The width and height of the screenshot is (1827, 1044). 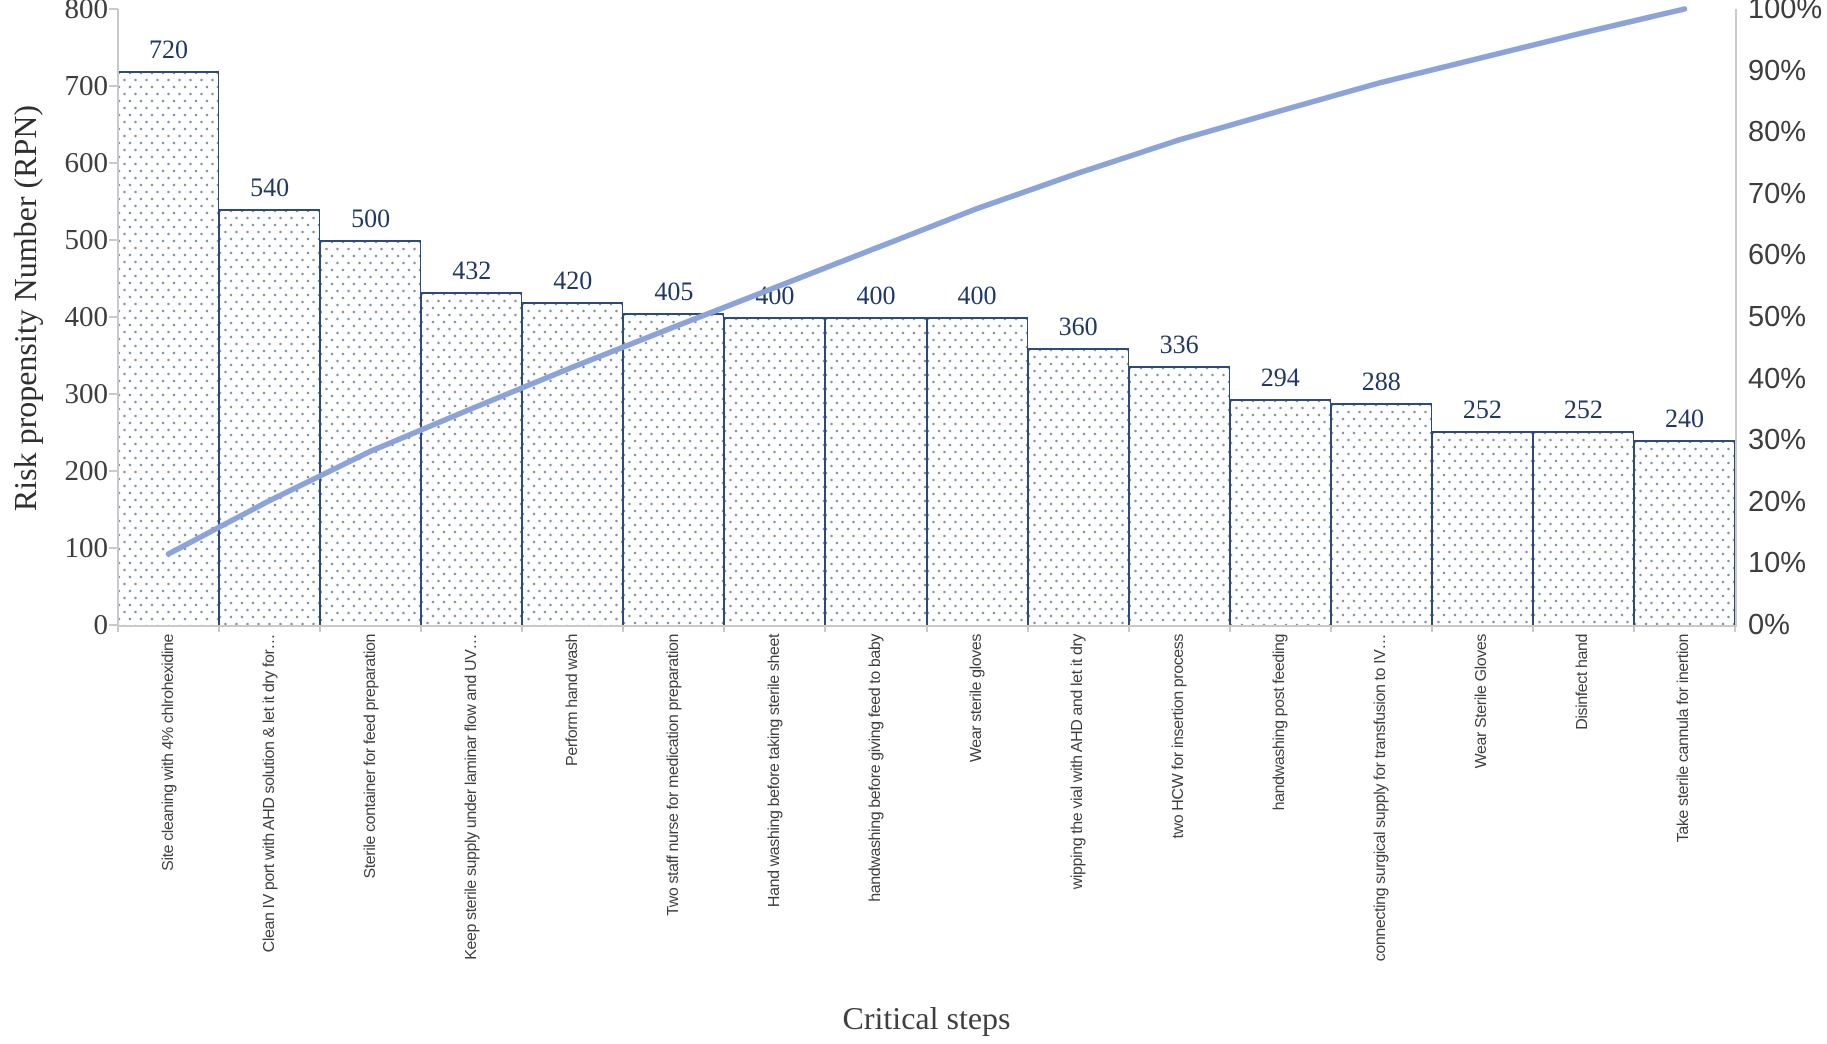 What do you see at coordinates (977, 698) in the screenshot?
I see `category-label: Wear sterile gloves` at bounding box center [977, 698].